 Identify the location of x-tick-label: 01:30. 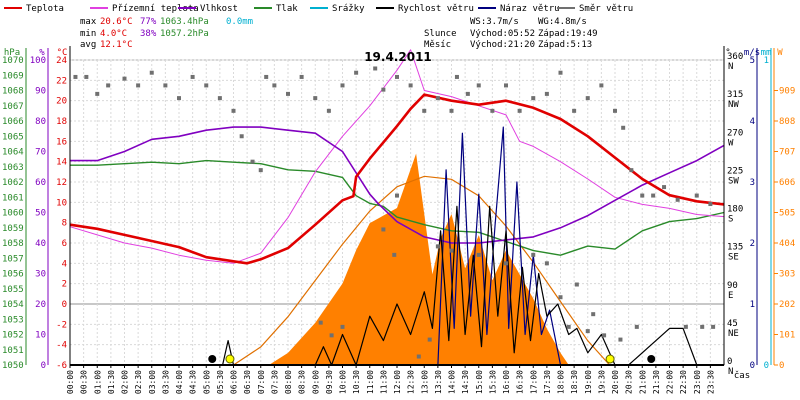
(111, 382).